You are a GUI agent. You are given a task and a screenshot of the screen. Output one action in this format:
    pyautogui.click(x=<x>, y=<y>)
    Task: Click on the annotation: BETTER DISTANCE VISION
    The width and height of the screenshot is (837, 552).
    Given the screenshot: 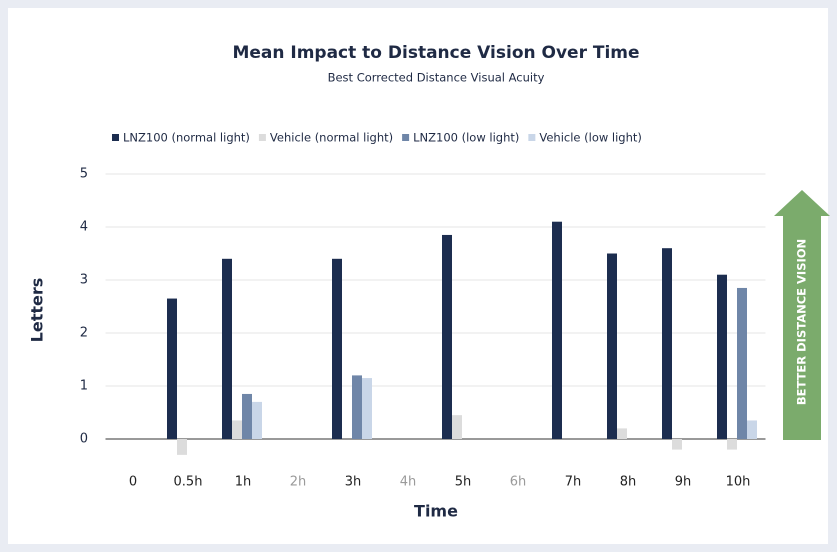 What is the action you would take?
    pyautogui.click(x=802, y=322)
    